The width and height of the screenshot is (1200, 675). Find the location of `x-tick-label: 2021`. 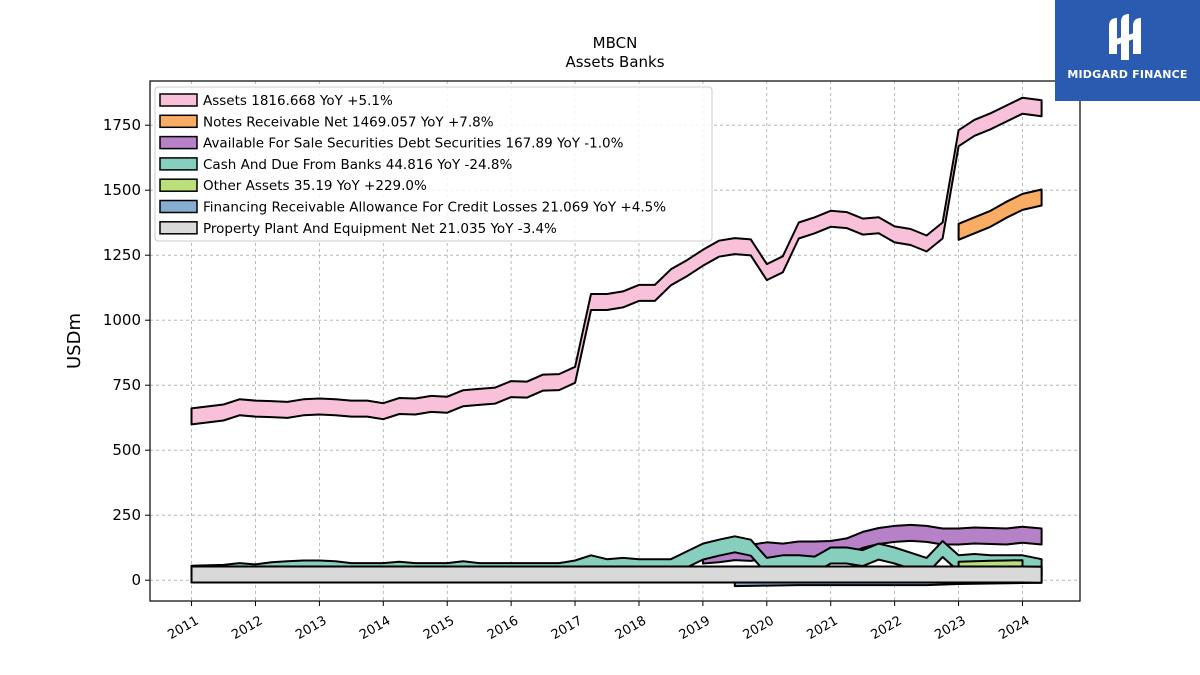

x-tick-label: 2021 is located at coordinates (823, 628).